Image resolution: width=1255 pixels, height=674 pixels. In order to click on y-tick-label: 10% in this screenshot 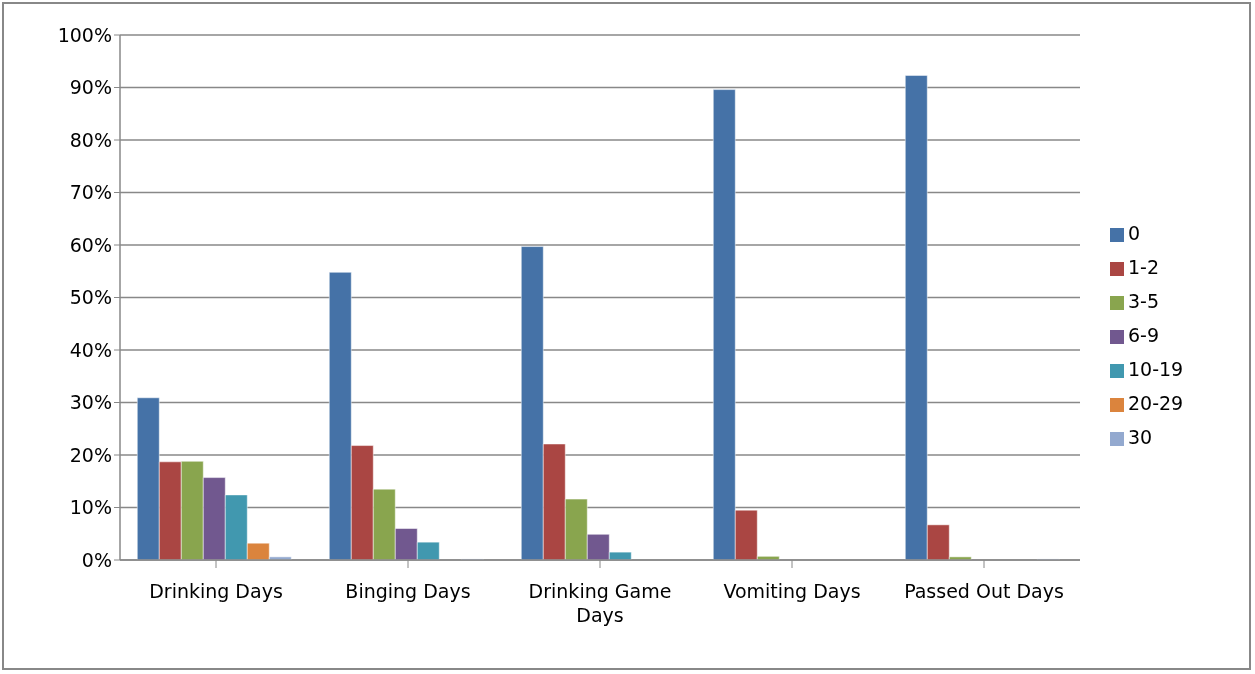, I will do `click(90, 507)`.